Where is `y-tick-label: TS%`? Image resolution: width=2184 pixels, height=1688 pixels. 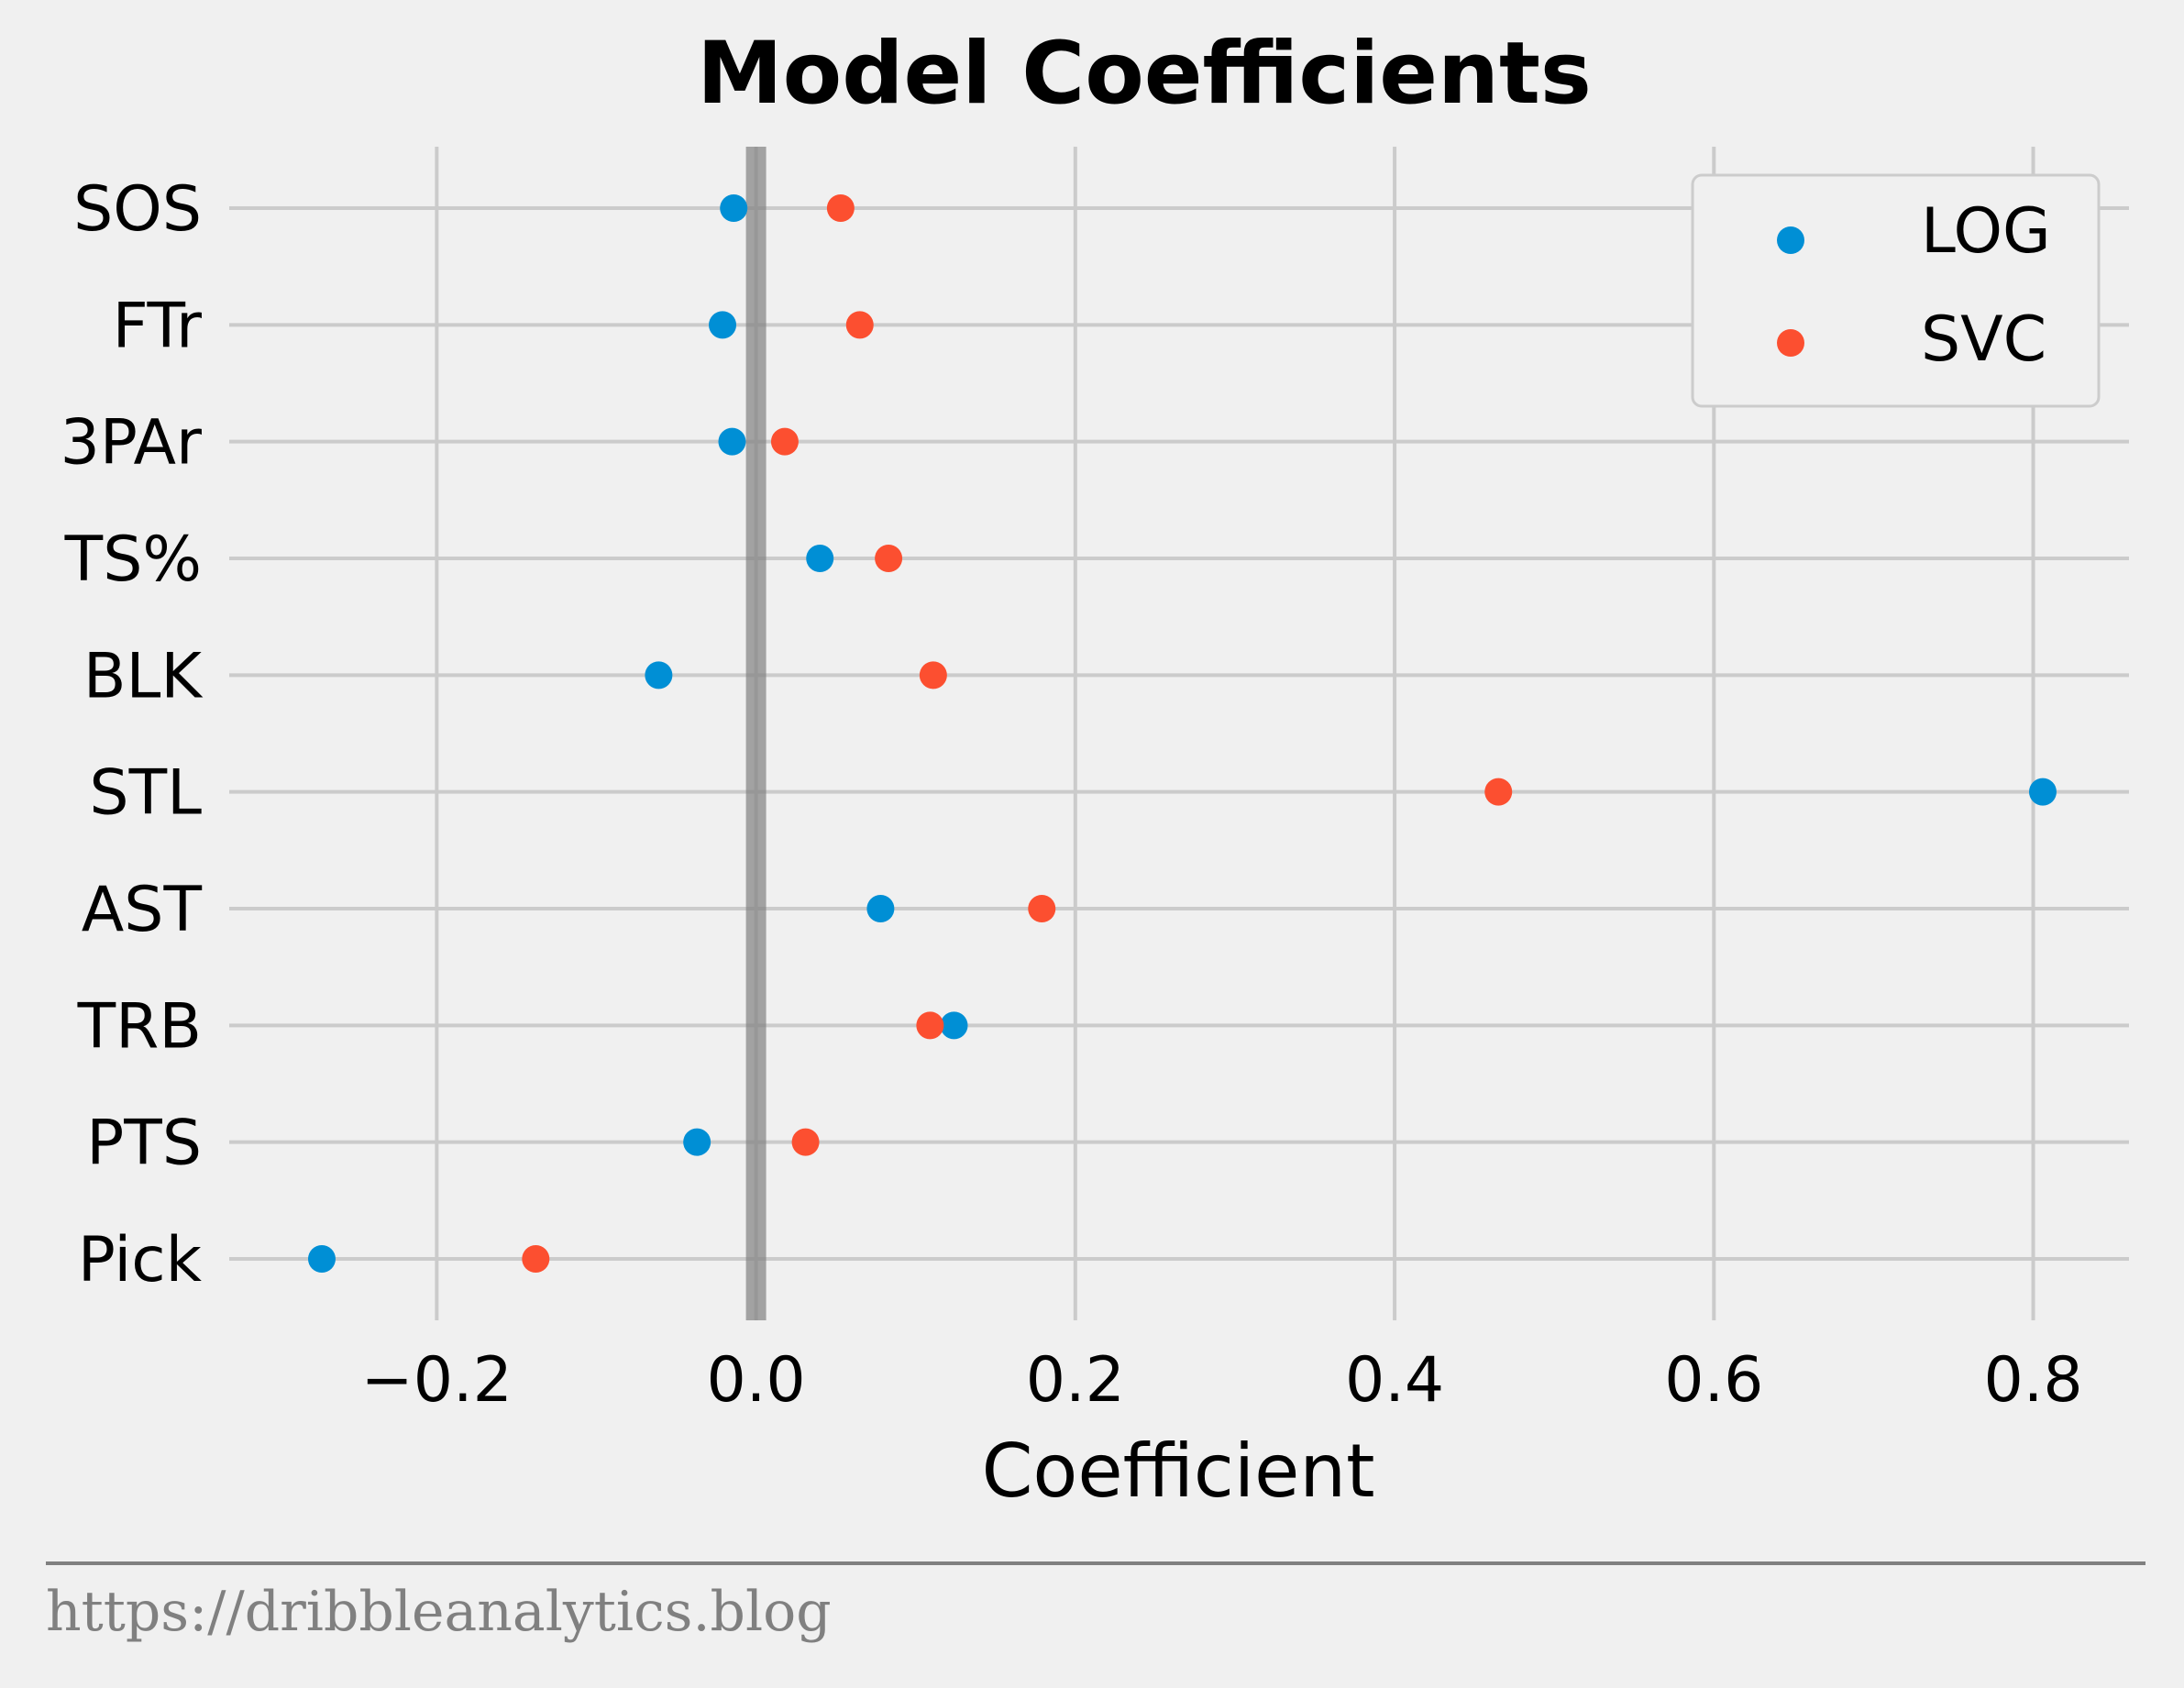
y-tick-label: TS% is located at coordinates (133, 560).